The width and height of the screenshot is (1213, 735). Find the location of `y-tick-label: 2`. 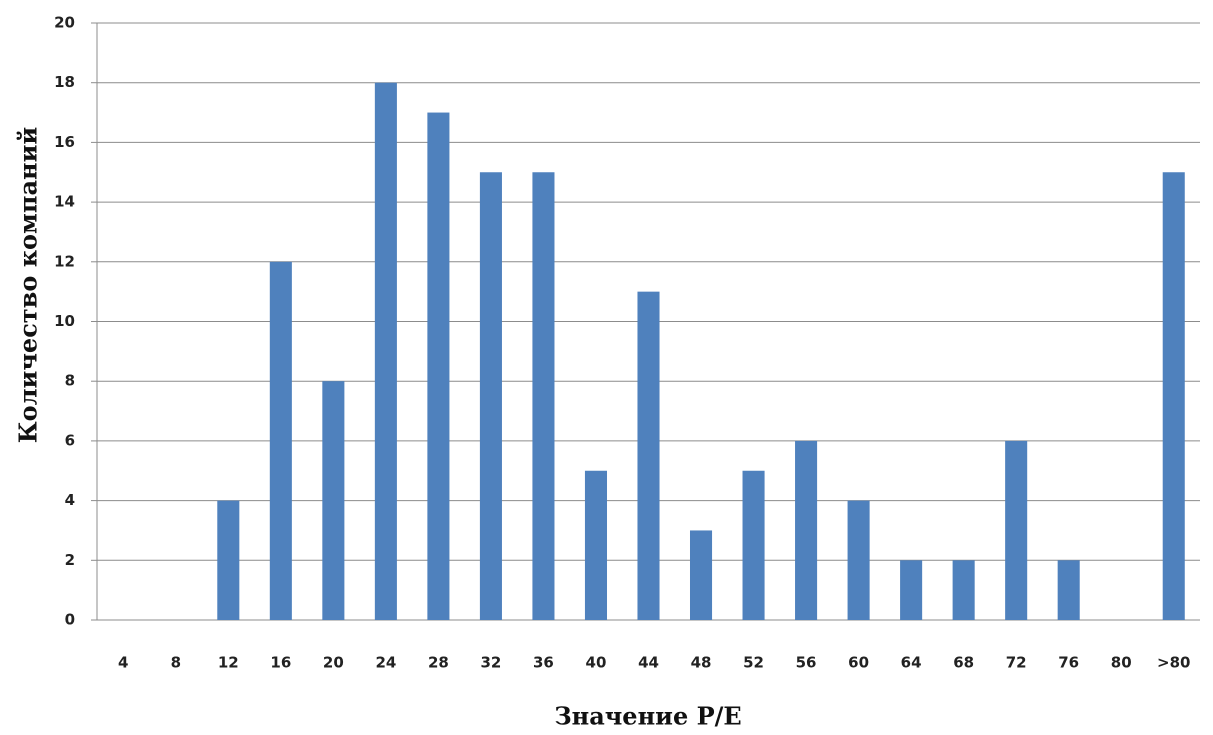

y-tick-label: 2 is located at coordinates (70, 560).